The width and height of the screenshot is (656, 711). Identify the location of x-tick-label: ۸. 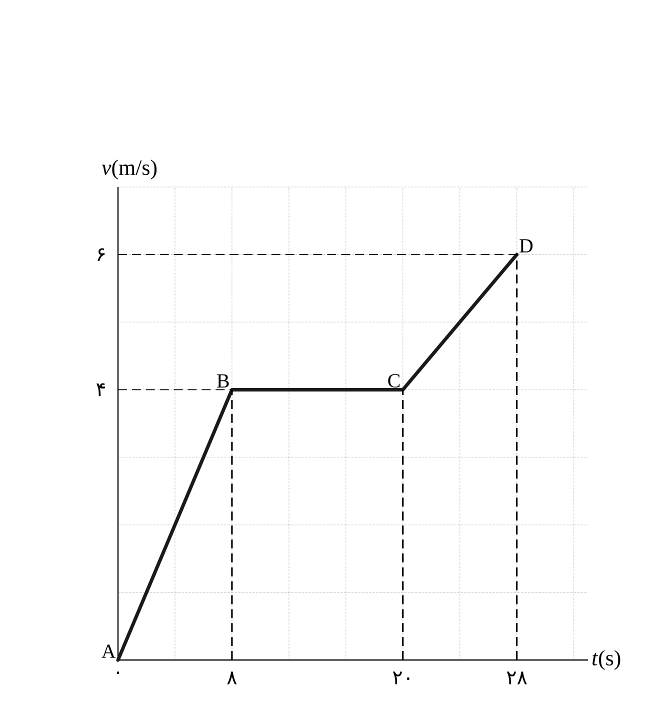
(232, 678).